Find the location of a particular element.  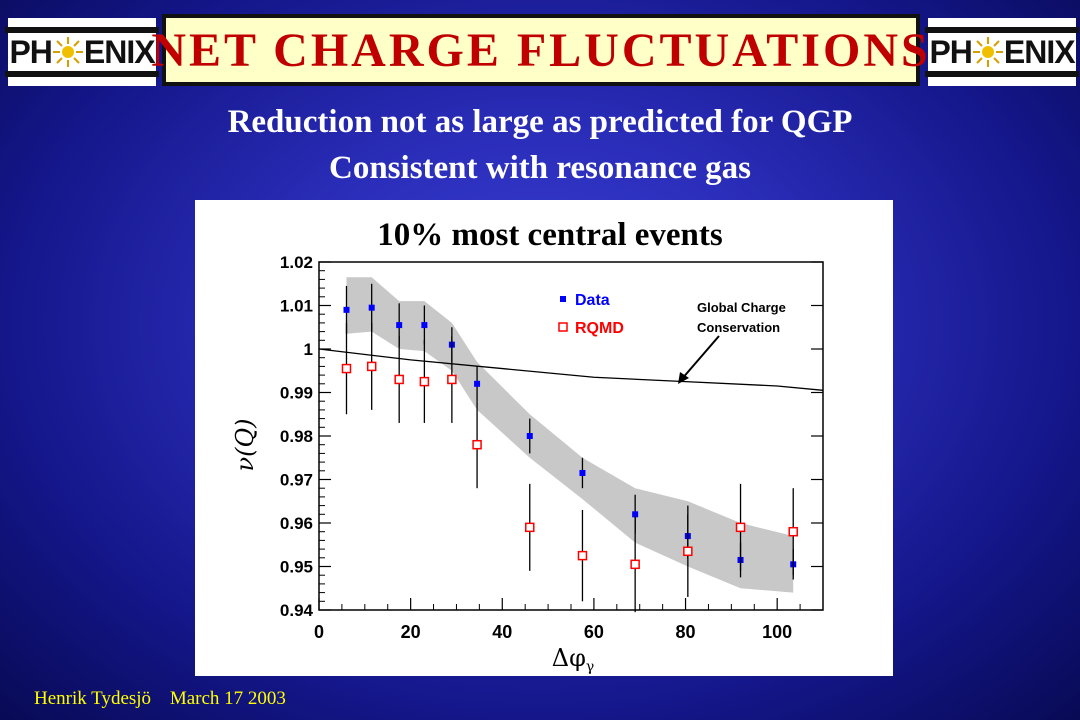

annotation-label: Global Charge Conservation is located at coordinates (743, 317).